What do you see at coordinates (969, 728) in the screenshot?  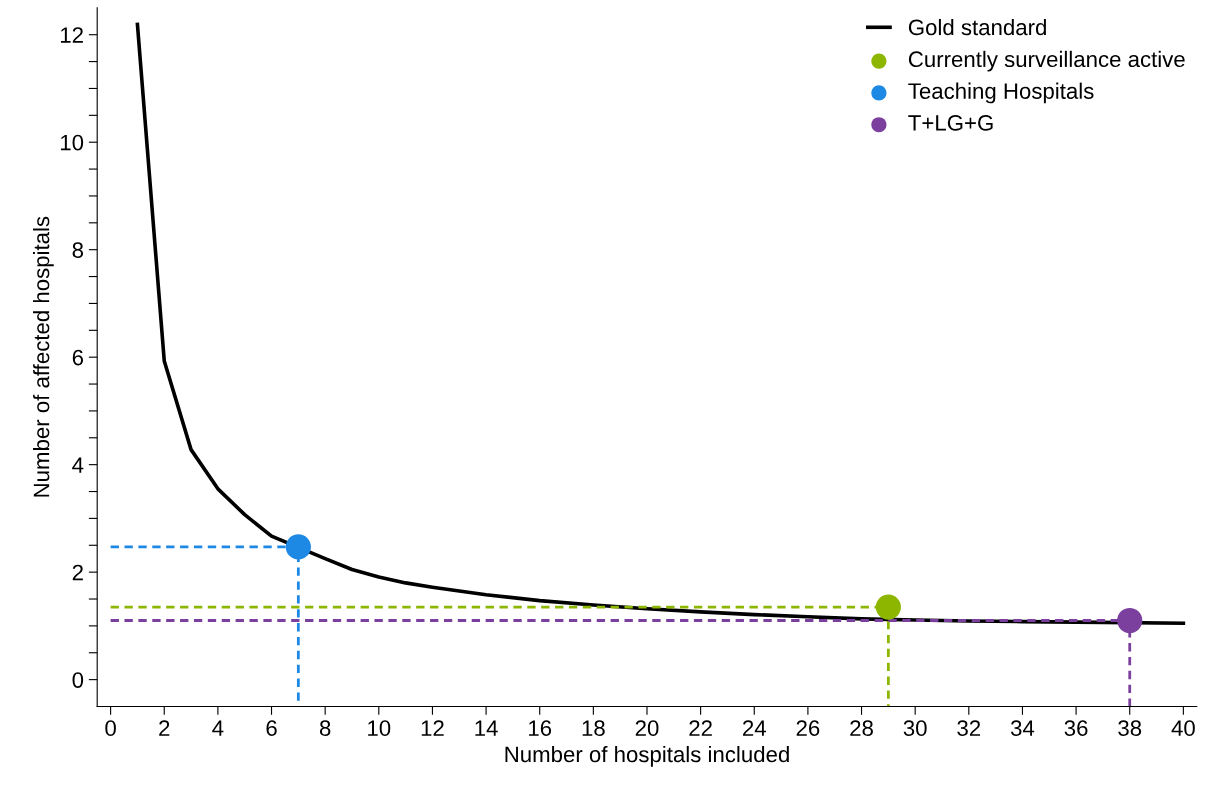 I see `x-tick-label: 32` at bounding box center [969, 728].